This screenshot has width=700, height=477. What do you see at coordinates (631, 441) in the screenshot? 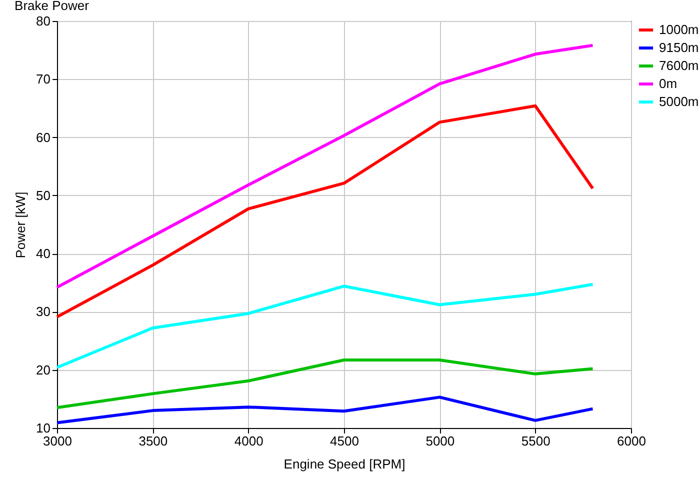
I see `x-tick-label: 6000` at bounding box center [631, 441].